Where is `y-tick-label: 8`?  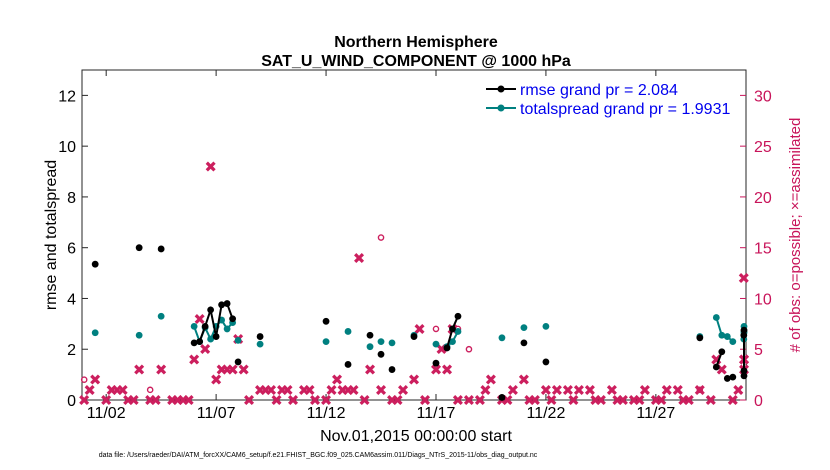
y-tick-label: 8 is located at coordinates (71, 198).